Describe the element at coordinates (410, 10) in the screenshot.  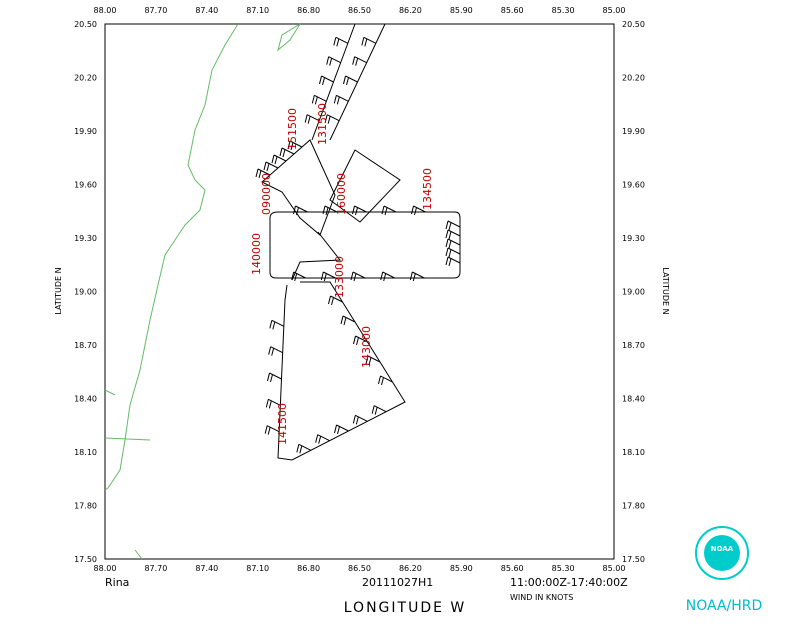
I see `lon-label-top: 86.20` at that location.